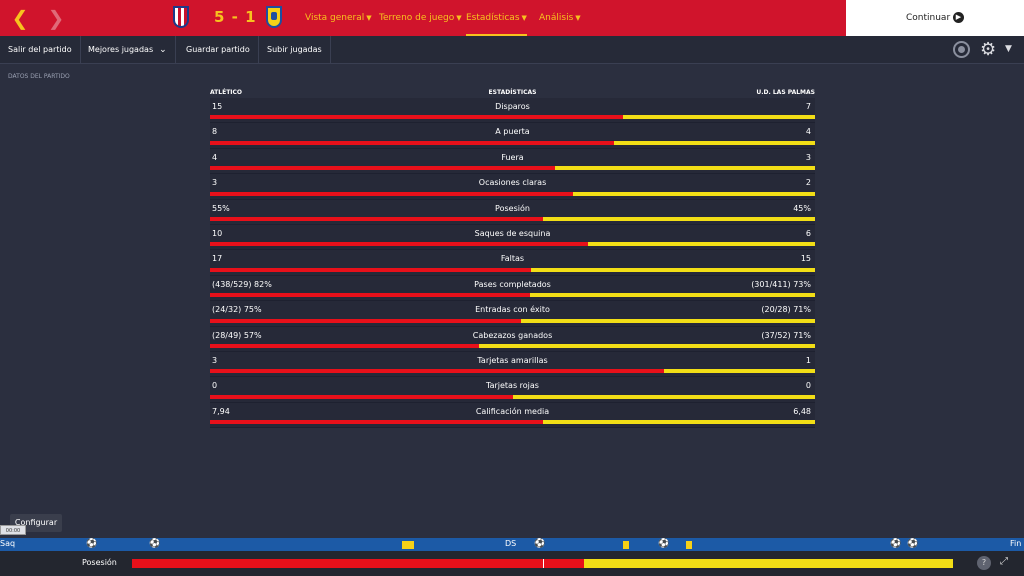  Describe the element at coordinates (512, 157) in the screenshot. I see `stat-name: Fuera` at that location.